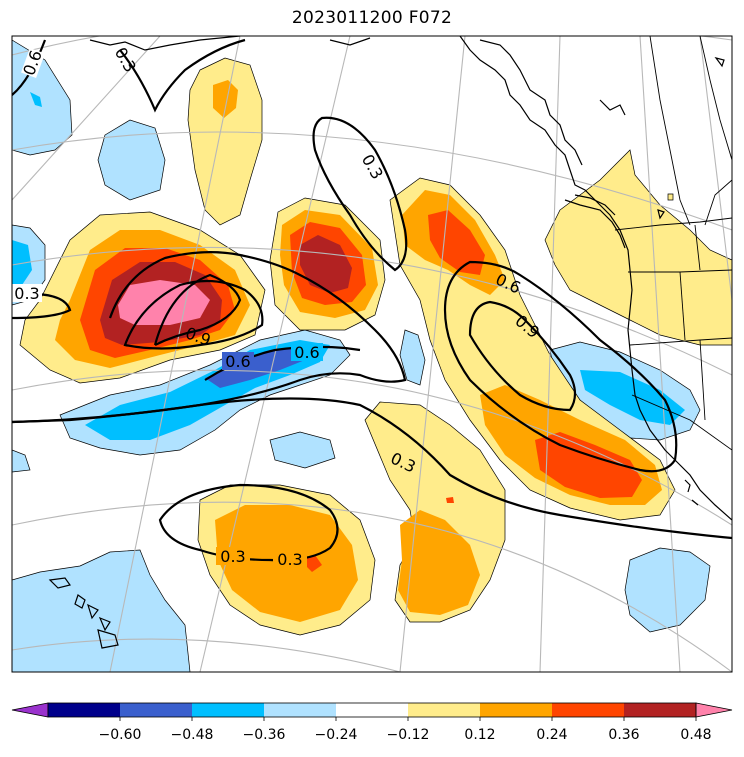 The height and width of the screenshot is (757, 744). I want to click on colorbar-tick-label: 0.24, so click(551, 735).